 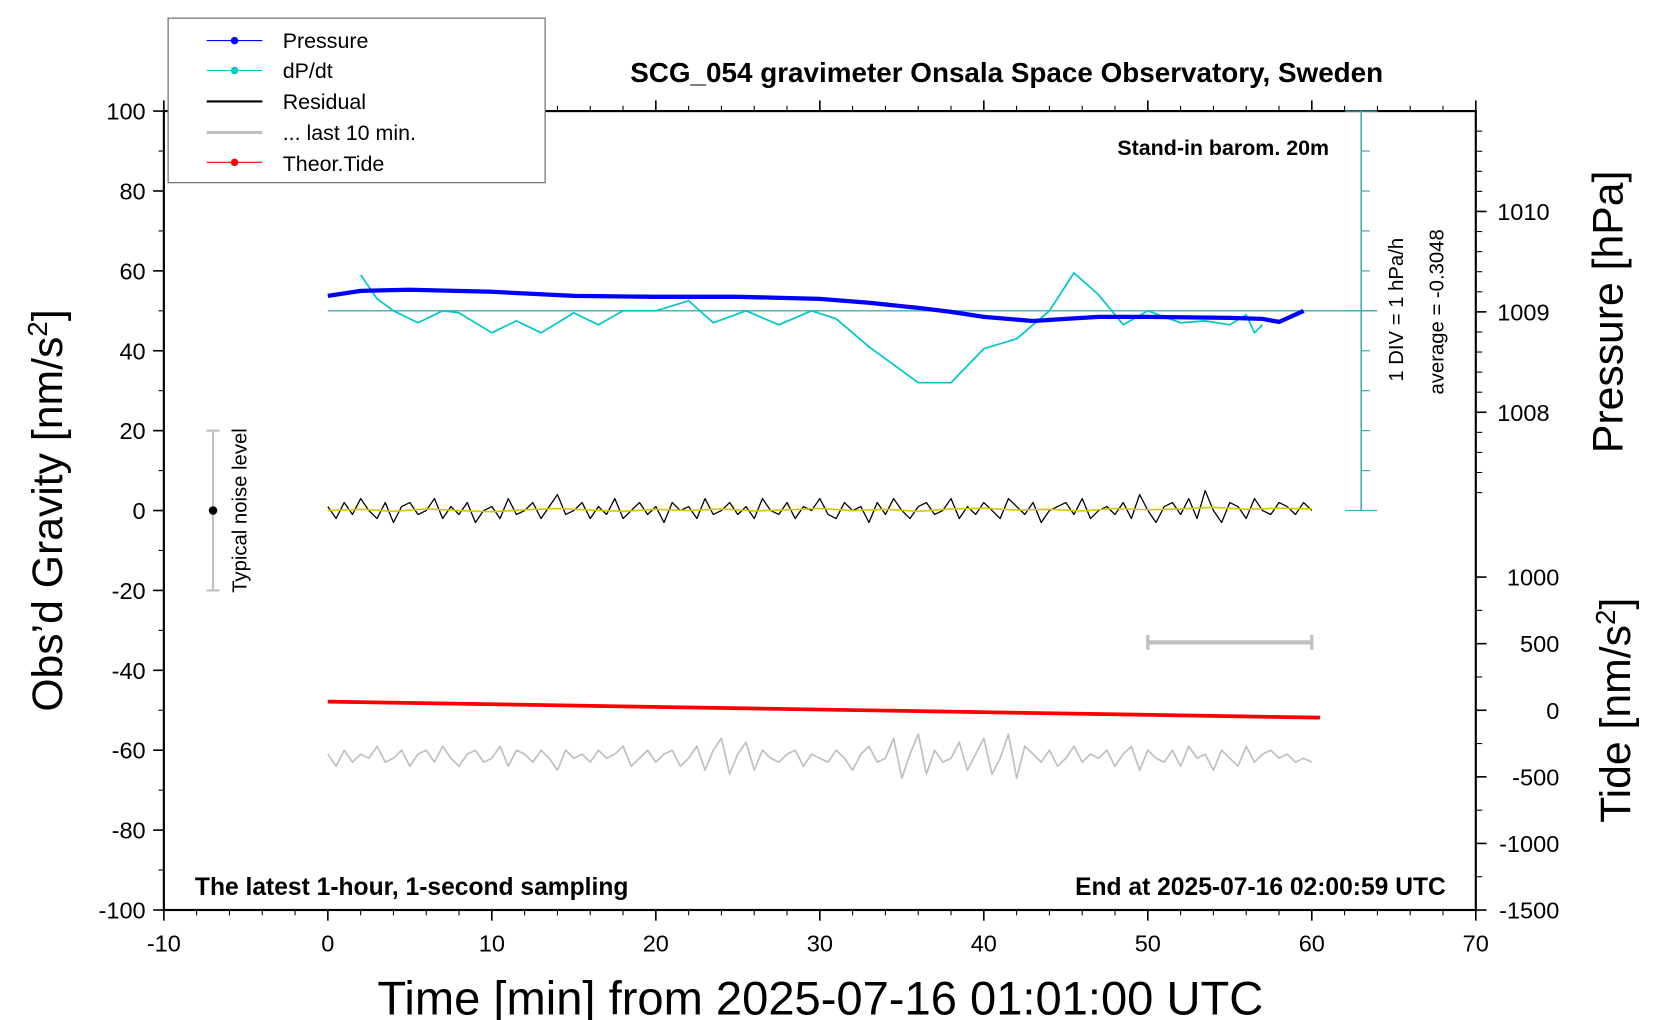 I want to click on x-tick-label: 30, so click(x=820, y=944).